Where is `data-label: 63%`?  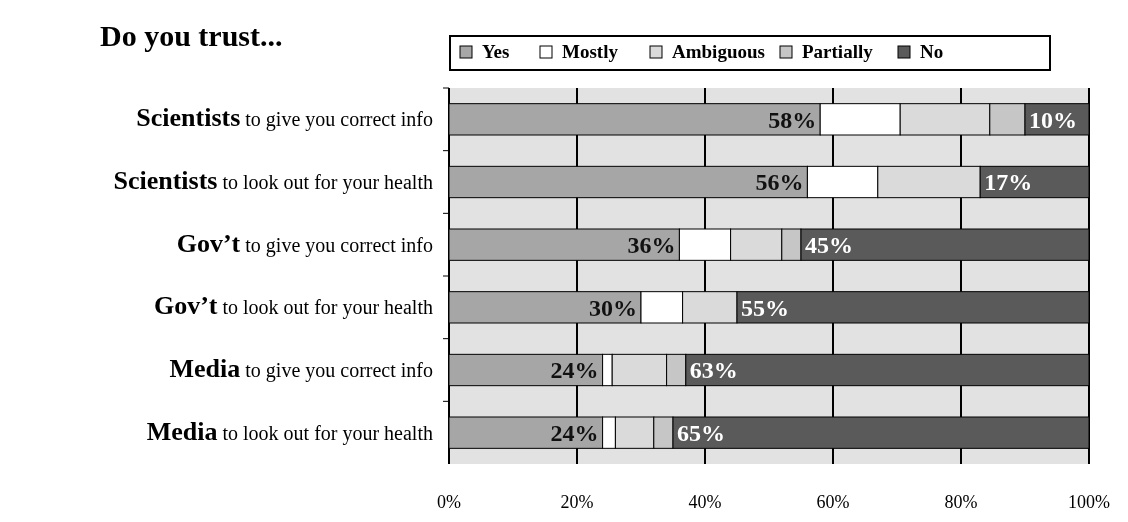 data-label: 63% is located at coordinates (713, 370).